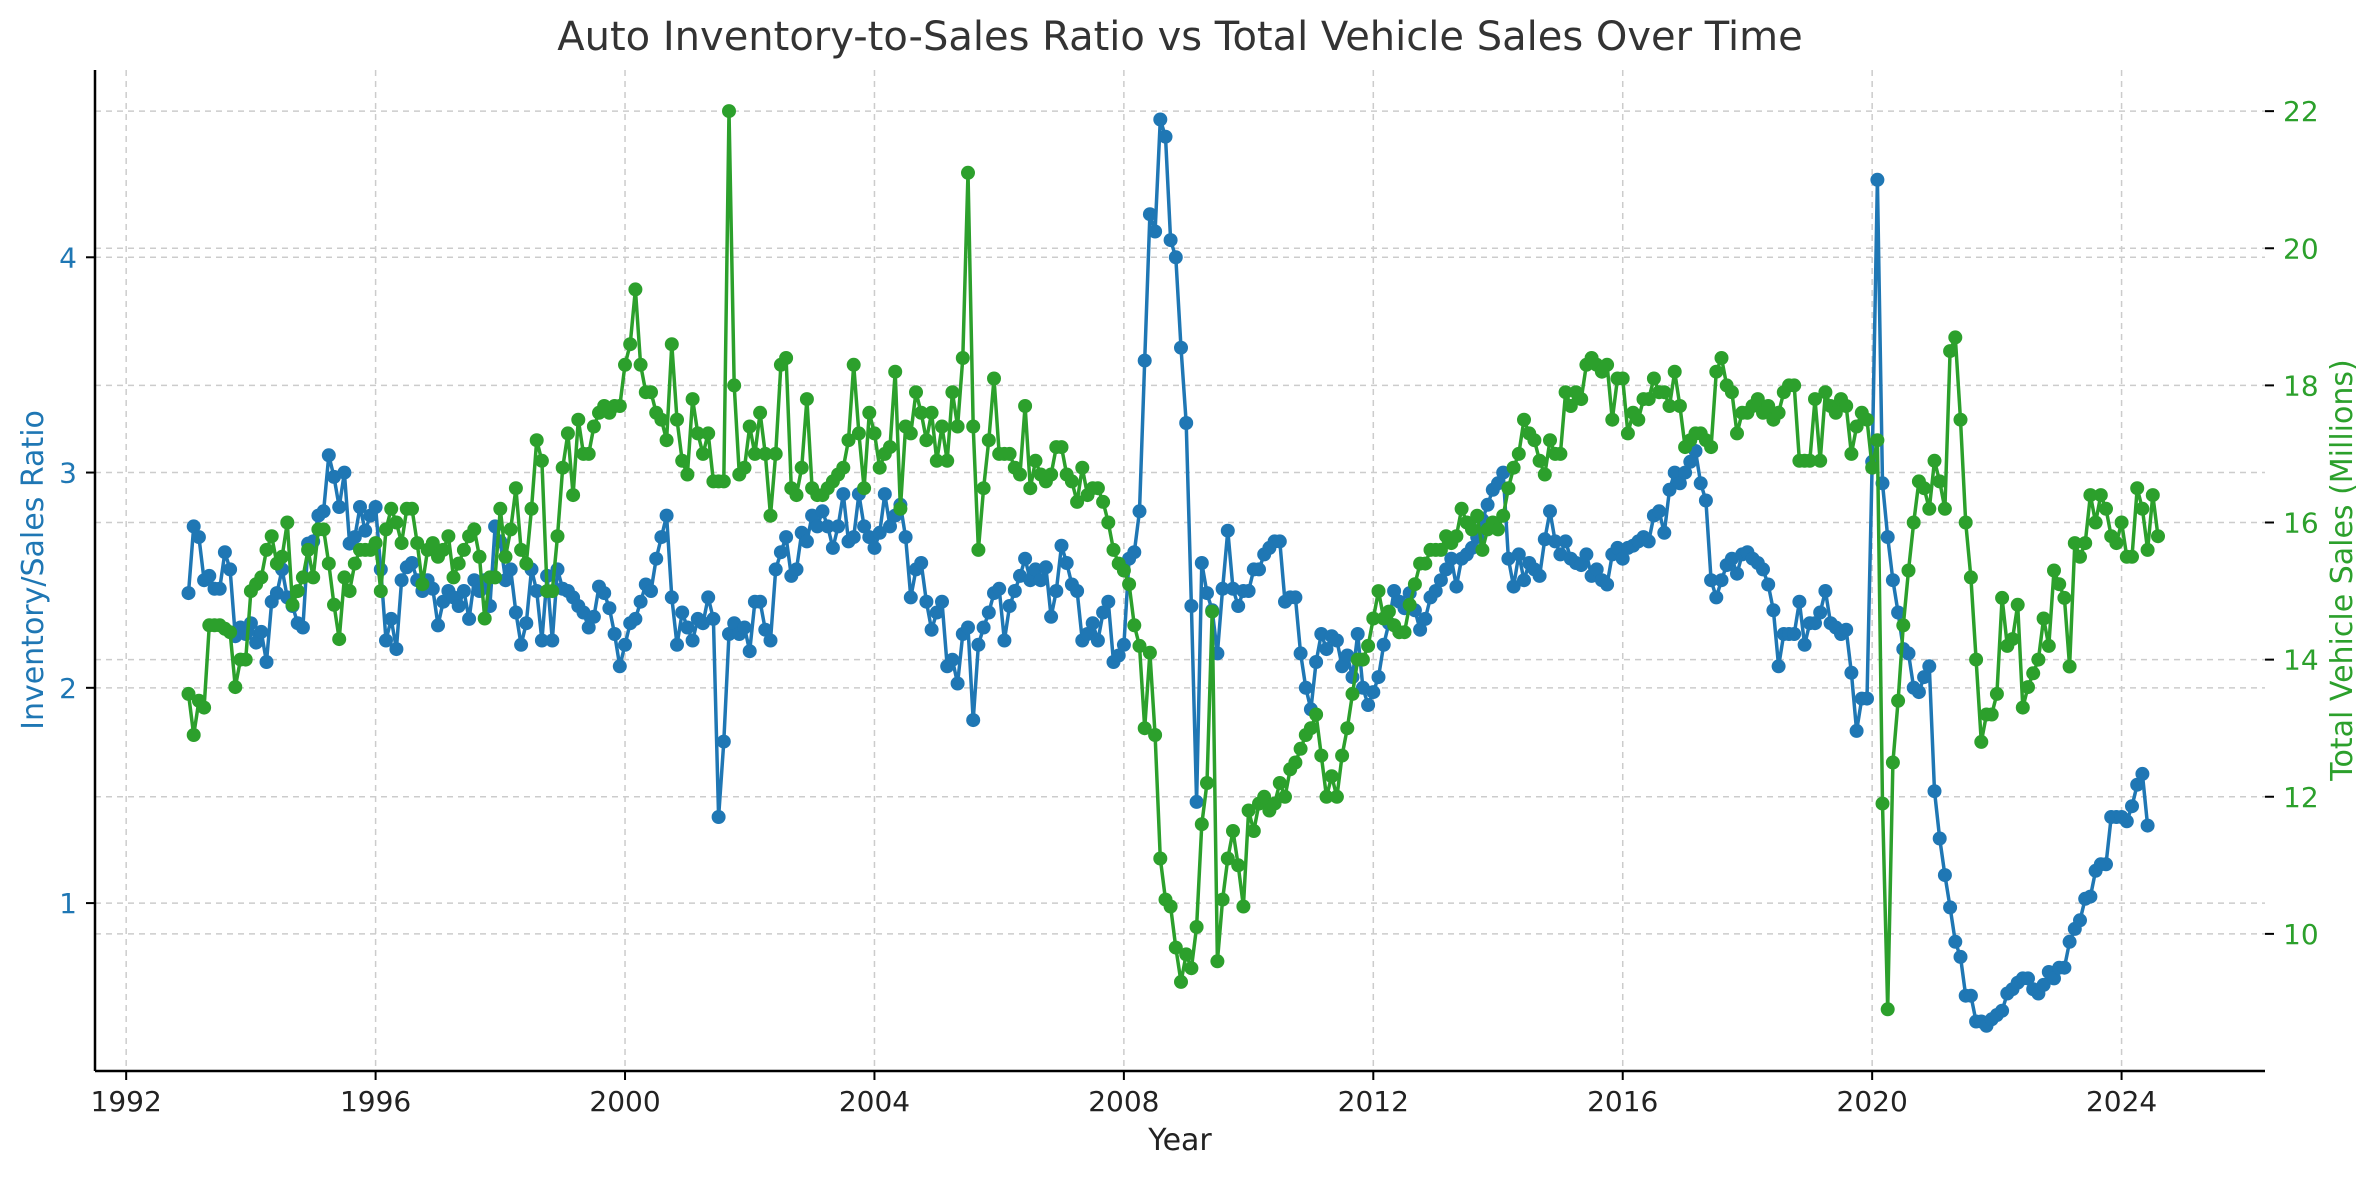  What do you see at coordinates (2342, 570) in the screenshot?
I see `right-y-axis-label: Total Vehicle Sales (Millions)` at bounding box center [2342, 570].